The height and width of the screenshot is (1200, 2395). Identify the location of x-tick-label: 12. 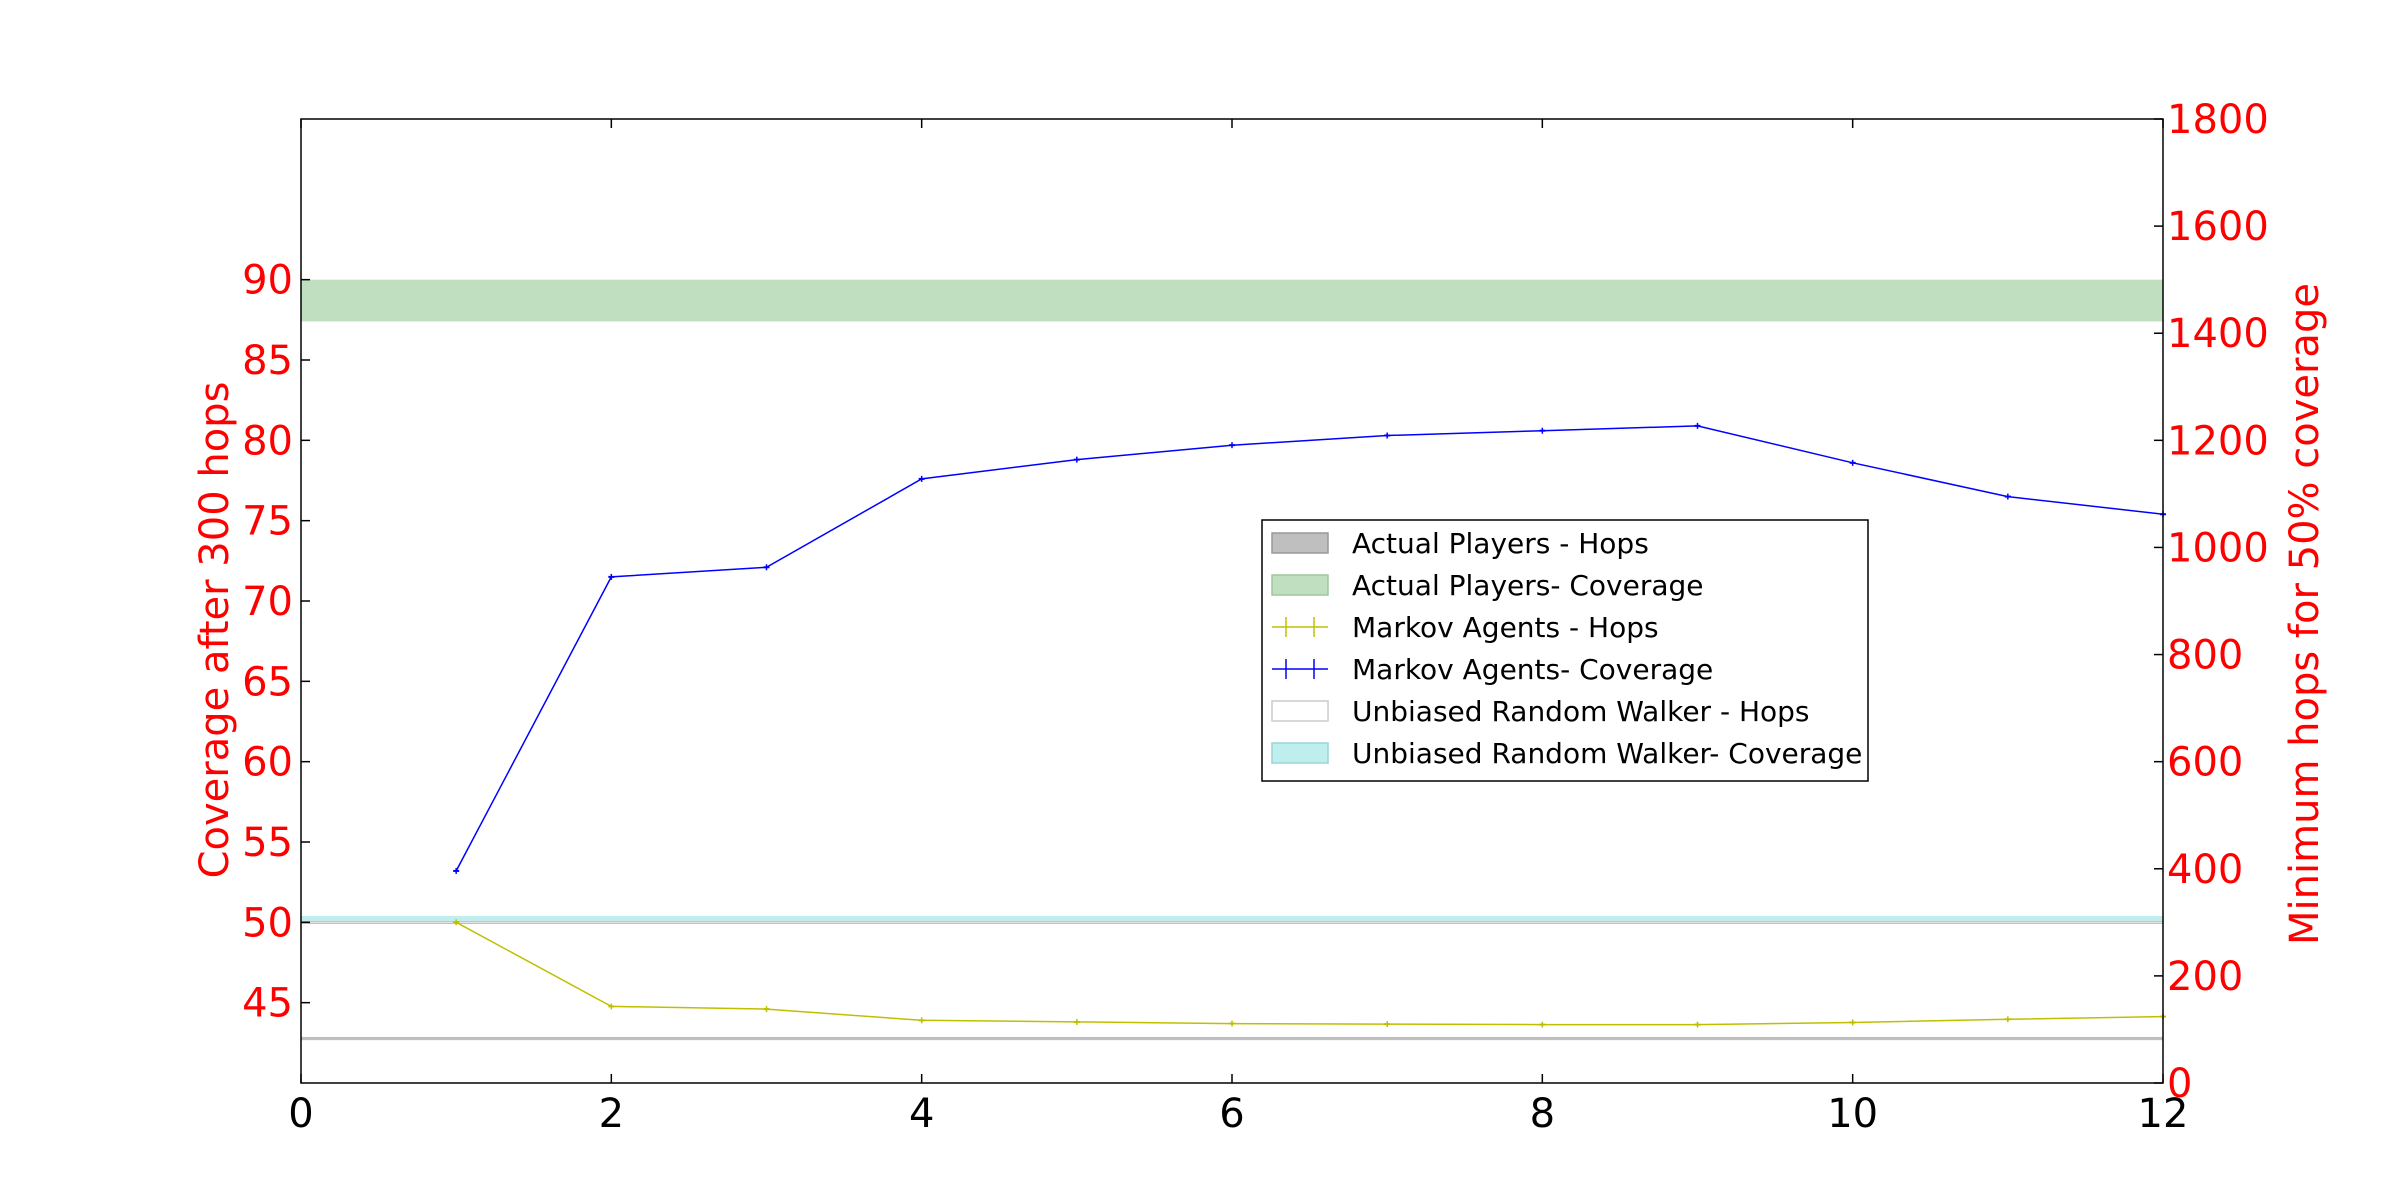
(2163, 1114).